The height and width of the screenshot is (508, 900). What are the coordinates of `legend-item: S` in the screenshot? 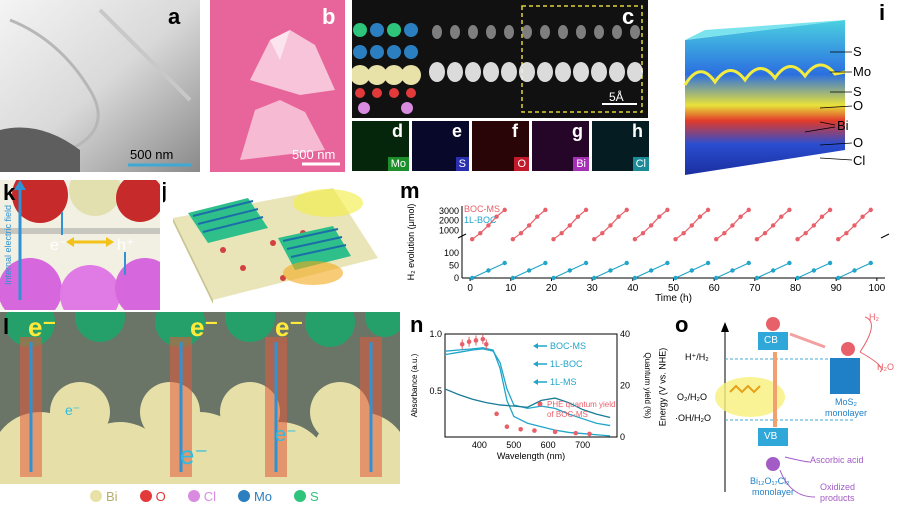 It's located at (306, 496).